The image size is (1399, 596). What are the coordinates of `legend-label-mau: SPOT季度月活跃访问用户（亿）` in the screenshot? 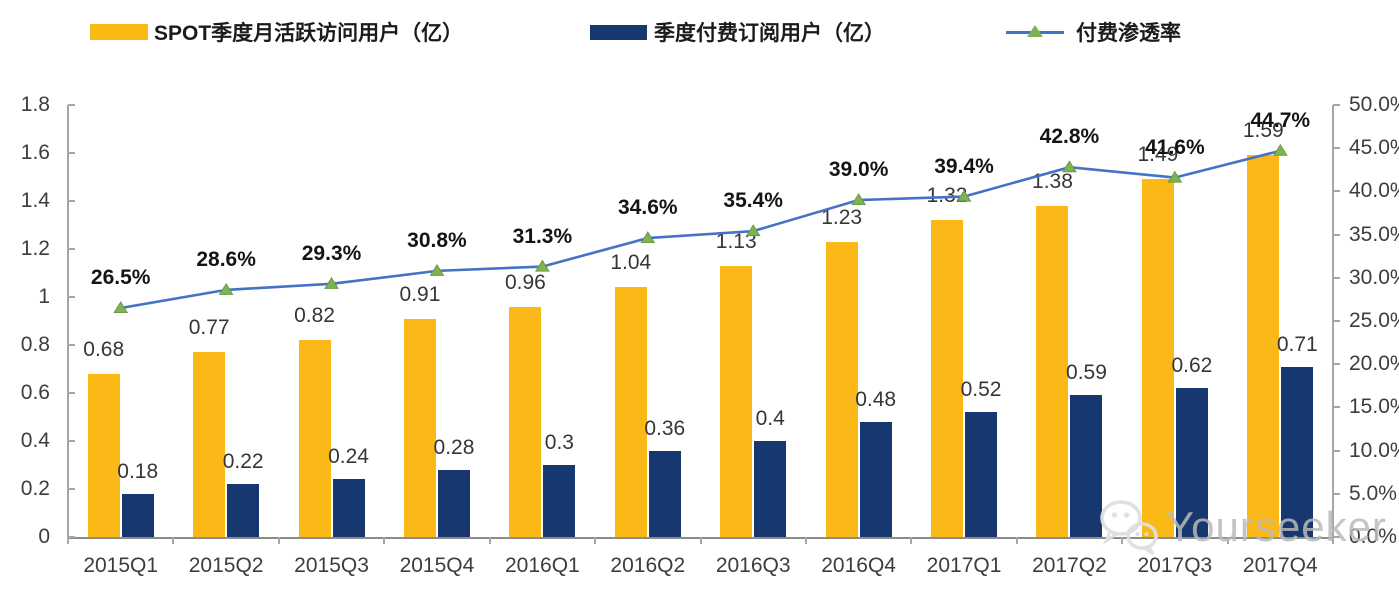 It's located at (309, 33).